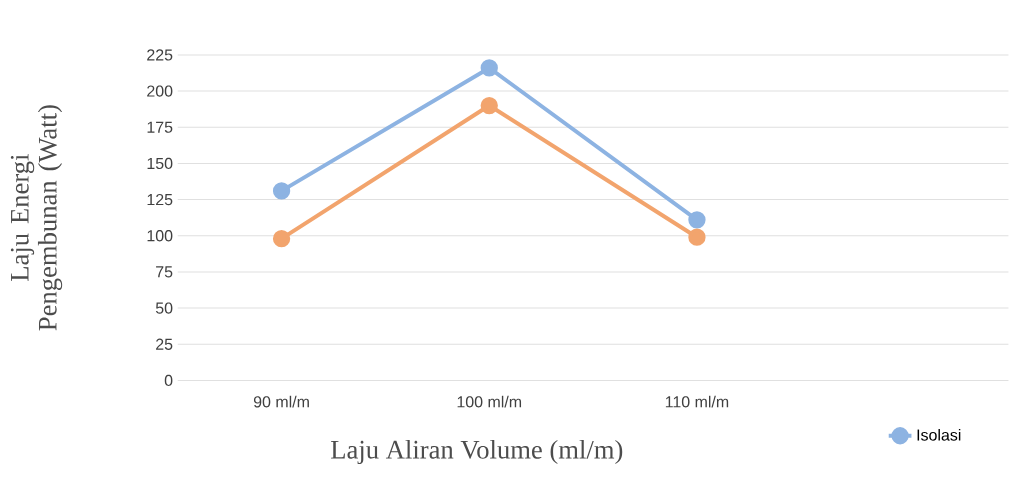  What do you see at coordinates (160, 163) in the screenshot?
I see `y-tick-label: 150` at bounding box center [160, 163].